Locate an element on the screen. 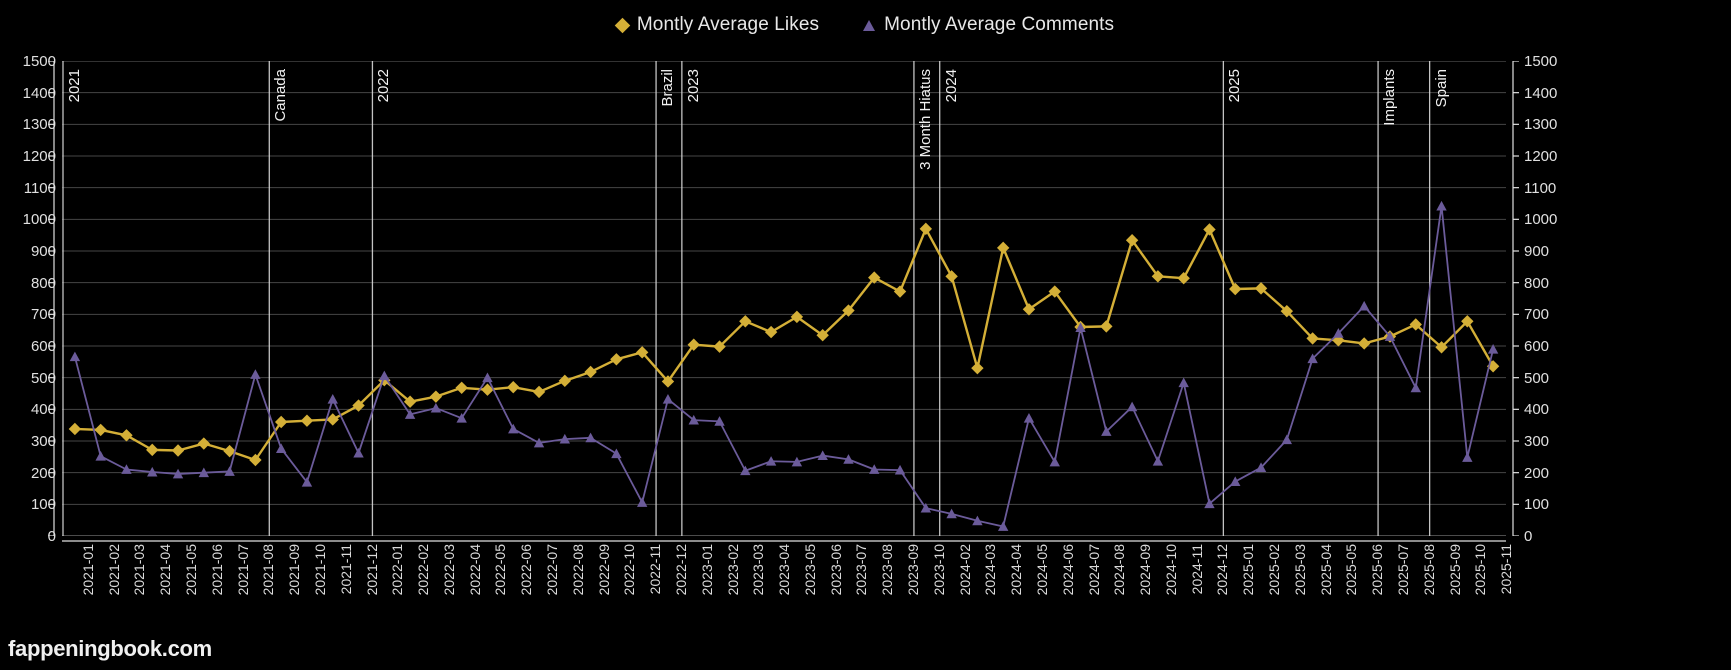  triangle-marker-icon is located at coordinates (869, 25).